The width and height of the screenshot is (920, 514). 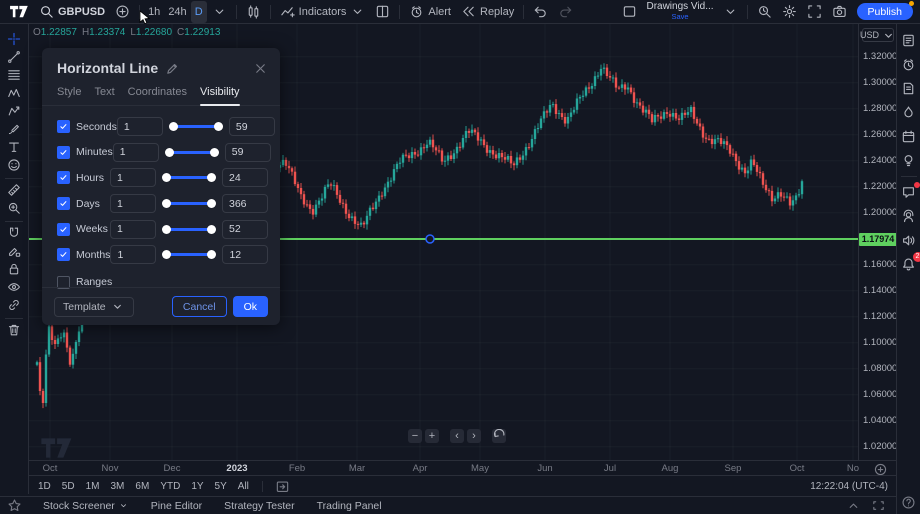 I want to click on zoom-out-button: −, so click(x=415, y=436).